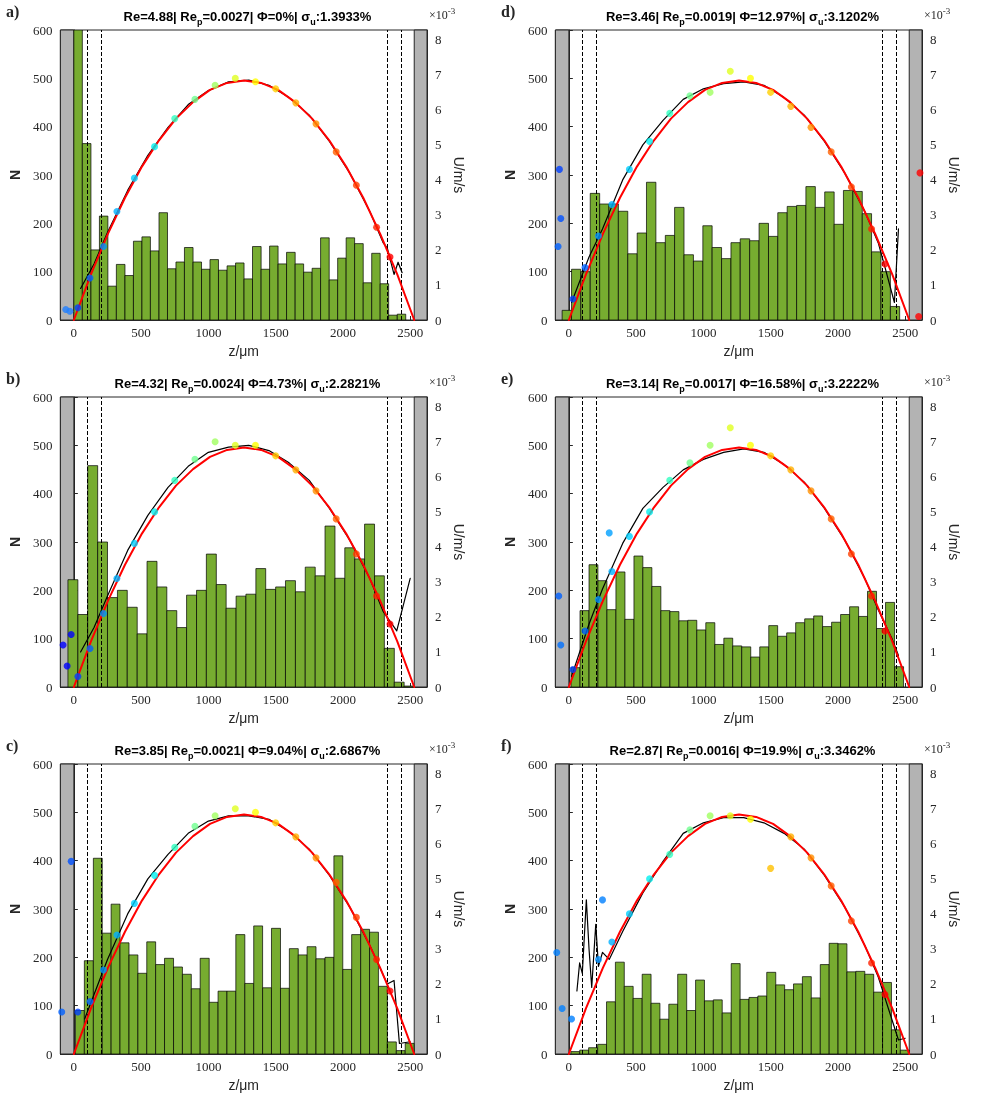 The height and width of the screenshot is (1100, 990). I want to click on y2-tick-label: 2, so click(438, 250).